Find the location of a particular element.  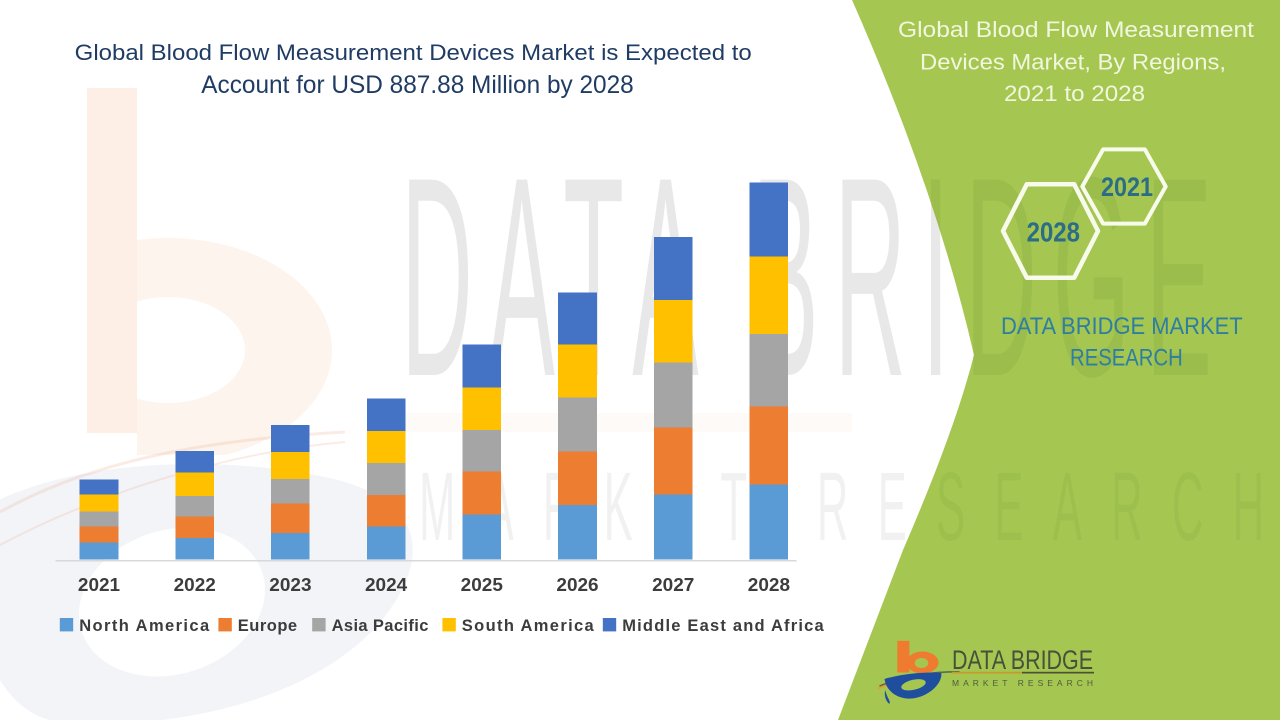

svg-text: Global Blood Flow Measurement is located at coordinates (1076, 29).